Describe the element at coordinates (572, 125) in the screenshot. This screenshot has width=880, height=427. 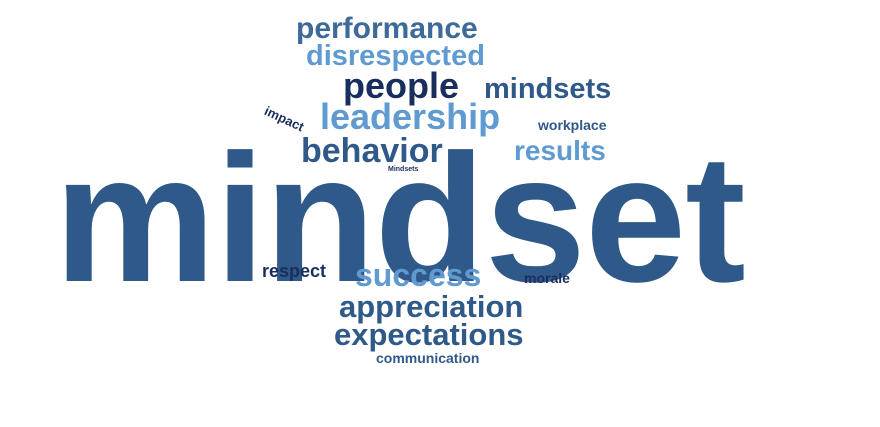
I see `word-workplace: workplace` at that location.